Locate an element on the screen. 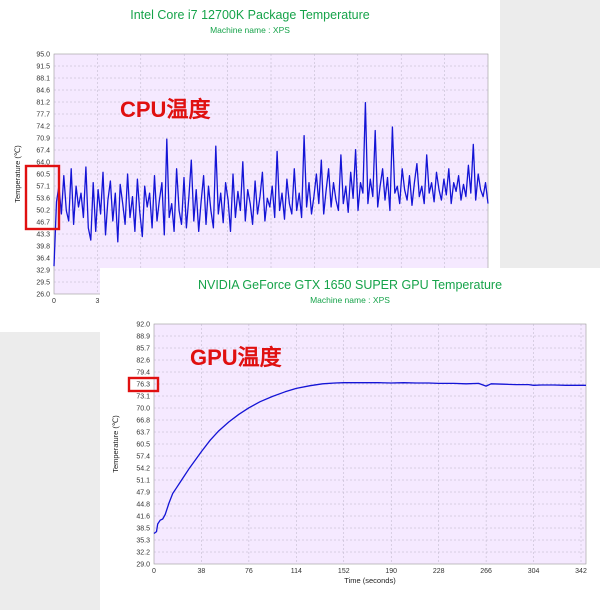  cpu-x-tick-label: 0 is located at coordinates (54, 301).